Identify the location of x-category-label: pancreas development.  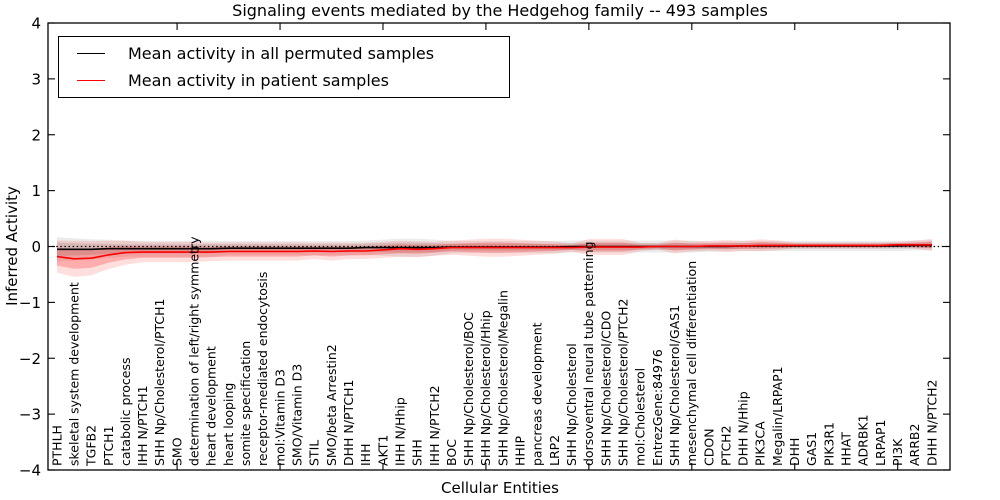
(537, 394).